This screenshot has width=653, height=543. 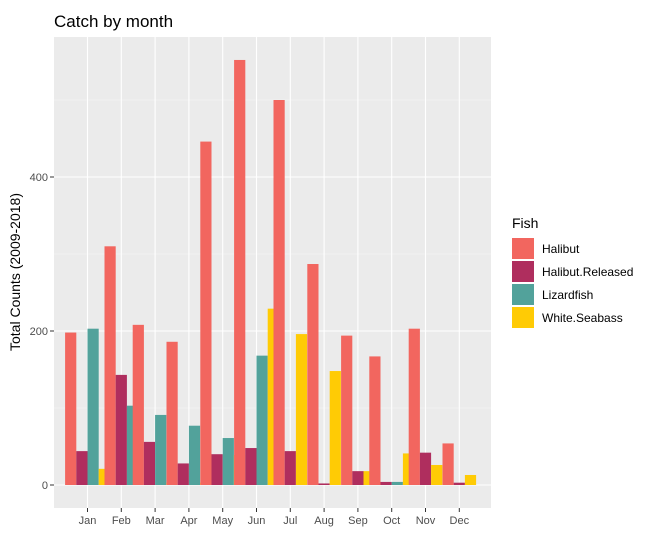 I want to click on bar-halibut-released-apr, so click(x=183, y=474).